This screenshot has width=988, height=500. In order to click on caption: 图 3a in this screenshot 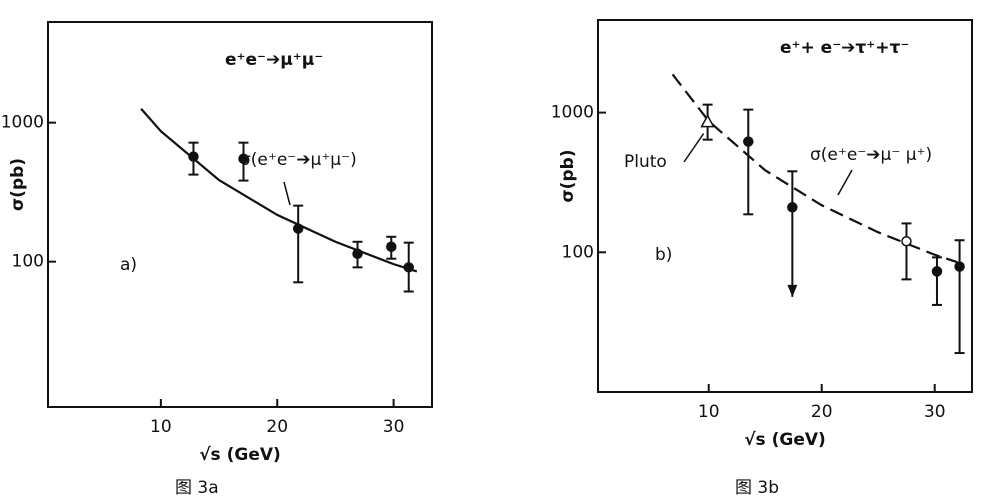, I will do `click(197, 488)`.